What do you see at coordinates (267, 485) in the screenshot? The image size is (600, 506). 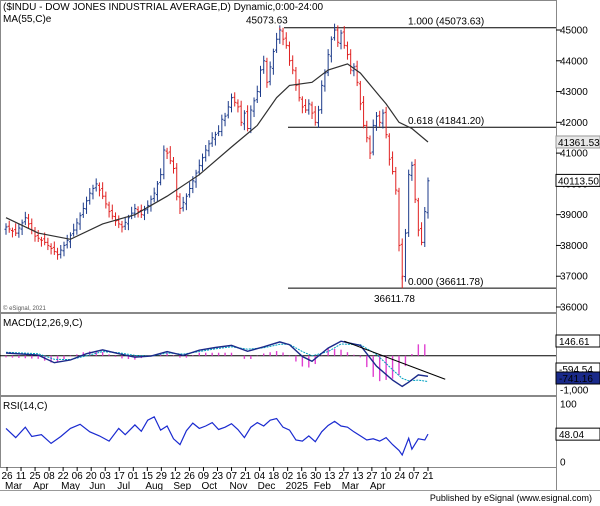 I see `date-tick-month: Dec` at bounding box center [267, 485].